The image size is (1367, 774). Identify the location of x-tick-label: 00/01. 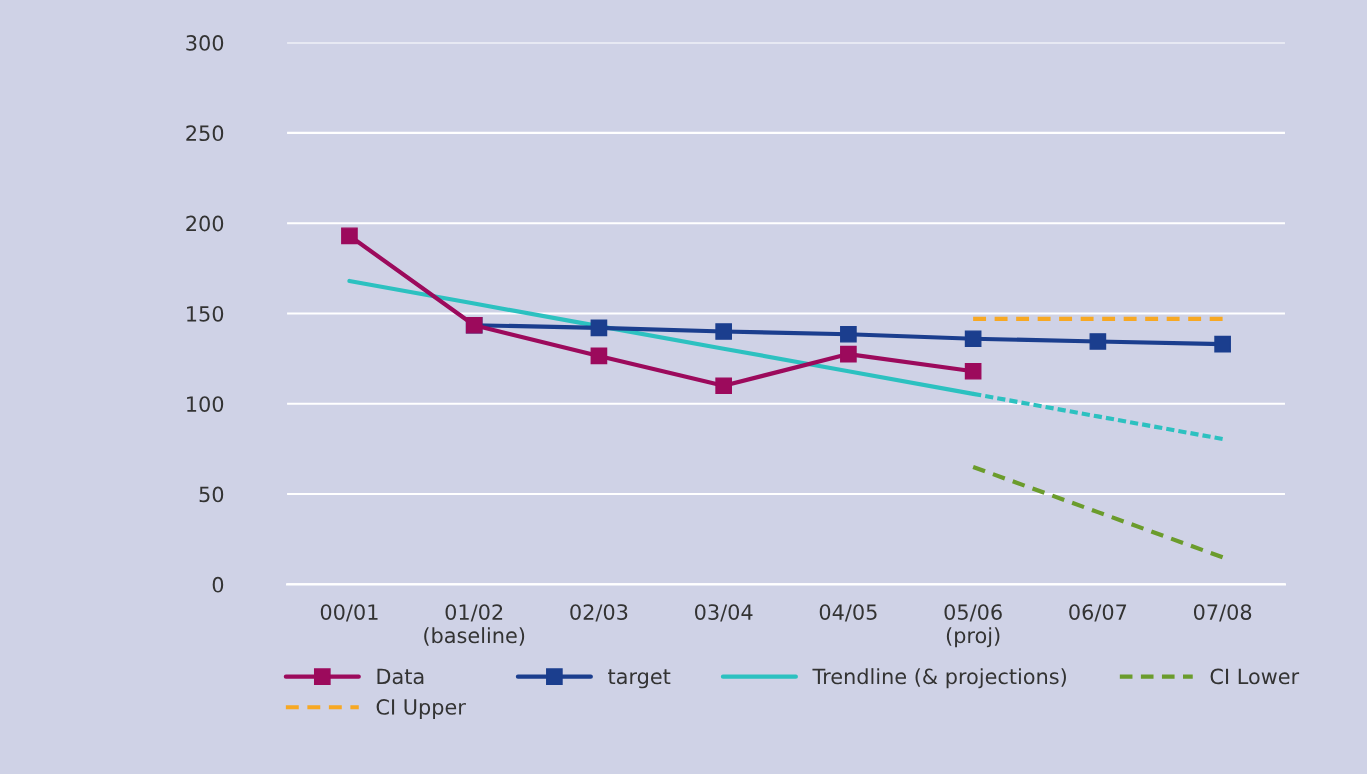
(349, 613).